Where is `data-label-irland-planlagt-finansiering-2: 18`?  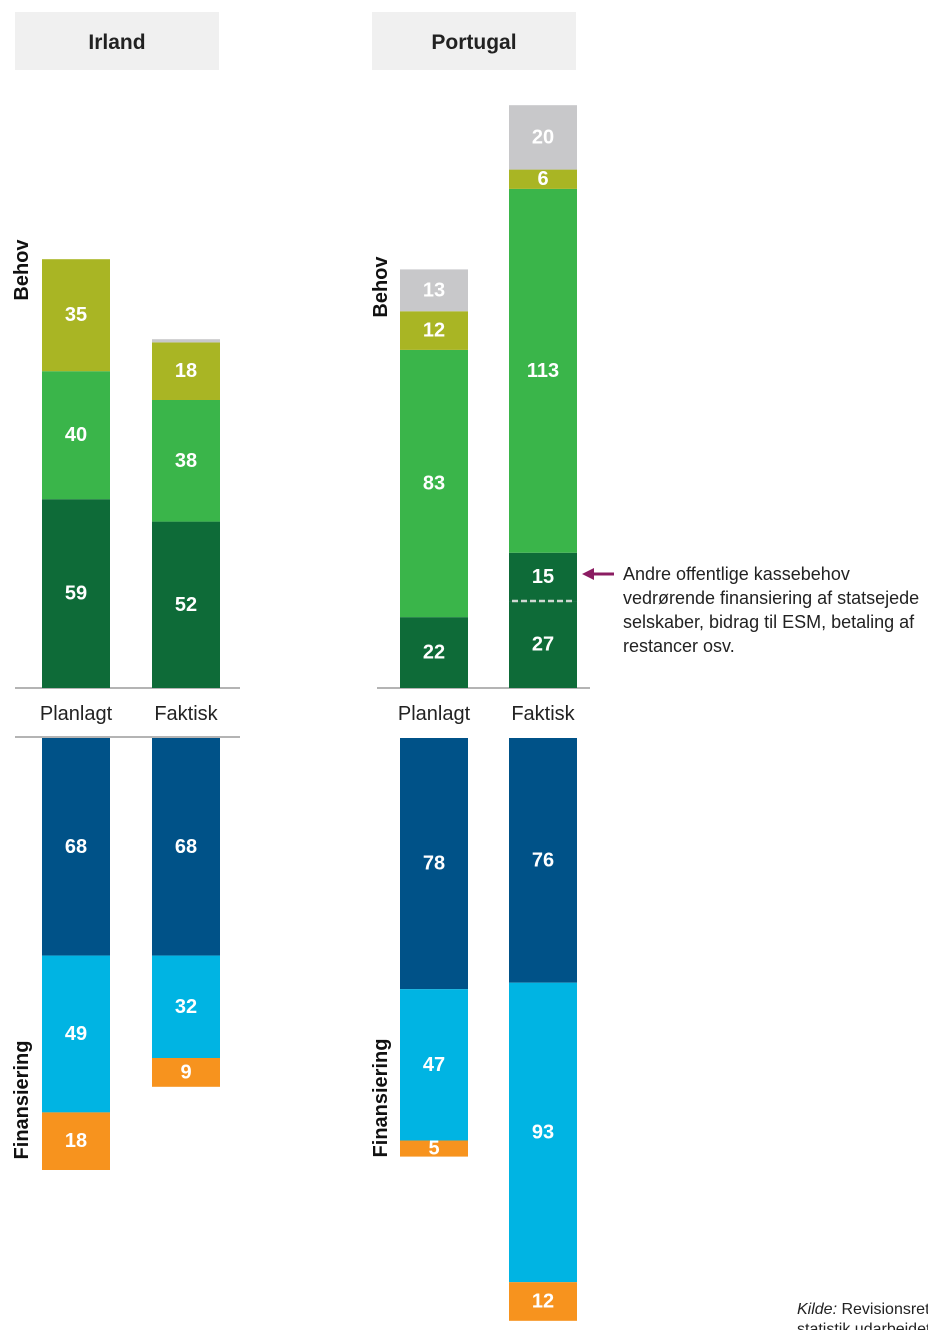
data-label-irland-planlagt-finansiering-2: 18 is located at coordinates (76, 1141).